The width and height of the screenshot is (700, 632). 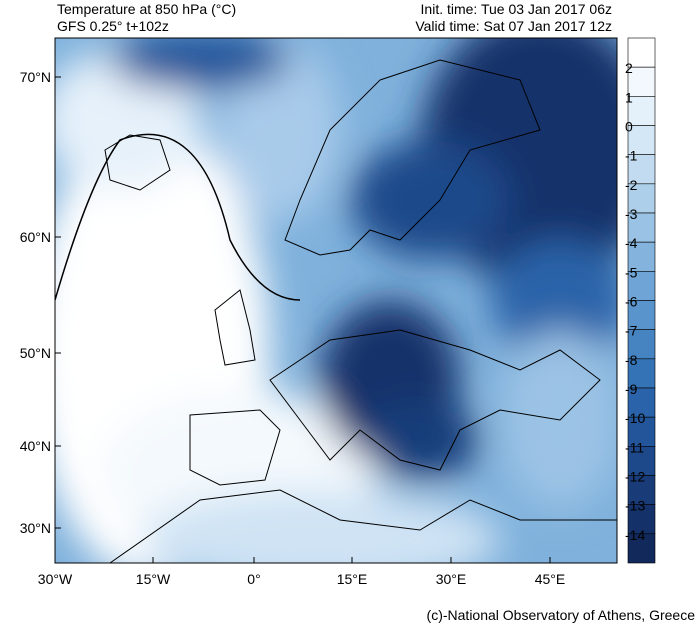 What do you see at coordinates (516, 9) in the screenshot?
I see `init-time: Init. time: Tue 03 Jan 2017 06z` at bounding box center [516, 9].